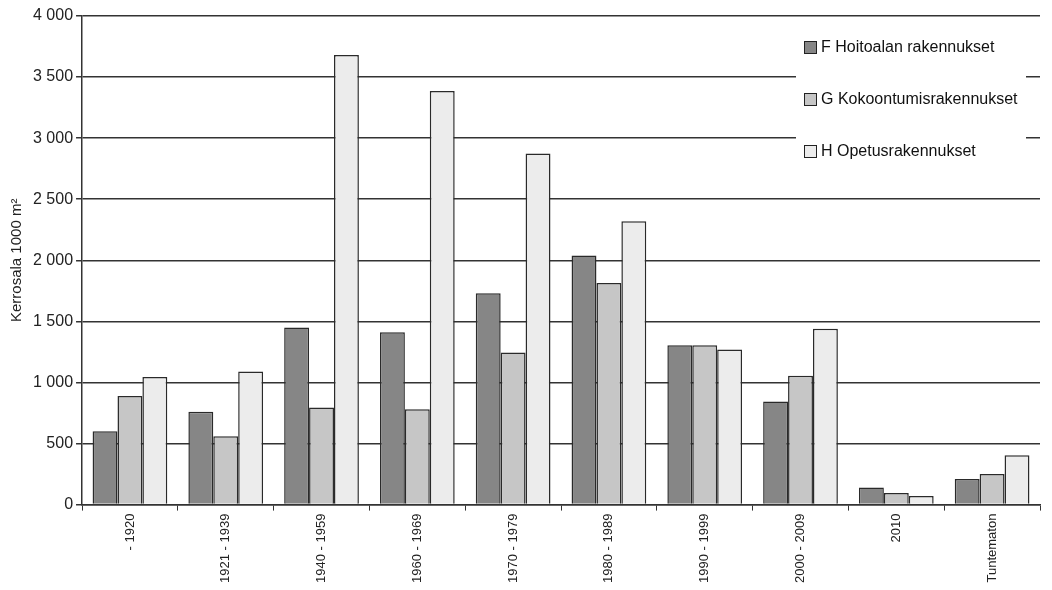 Image resolution: width=1052 pixels, height=590 pixels. What do you see at coordinates (60, 442) in the screenshot?
I see `y-tick-label: 500` at bounding box center [60, 442].